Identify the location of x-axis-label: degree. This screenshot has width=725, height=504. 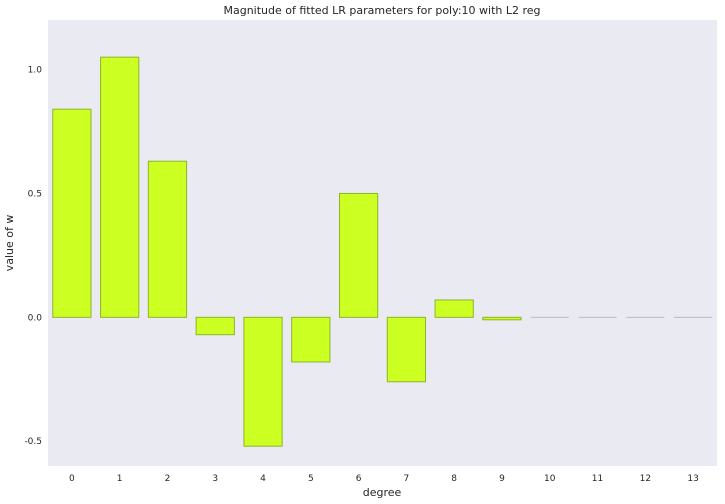
(382, 492).